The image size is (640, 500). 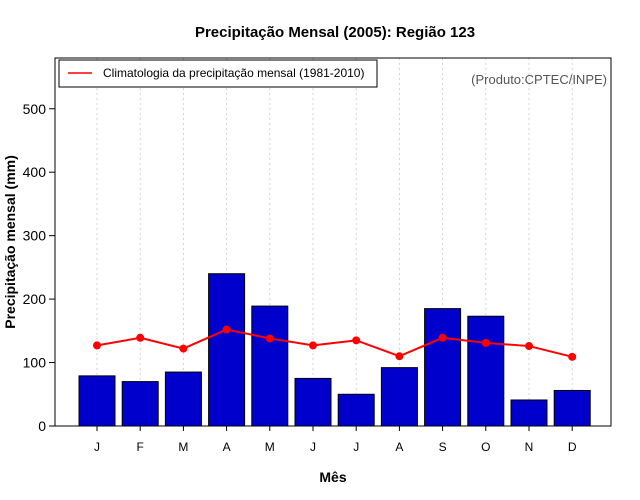 What do you see at coordinates (572, 447) in the screenshot?
I see `x-tick-label: D` at bounding box center [572, 447].